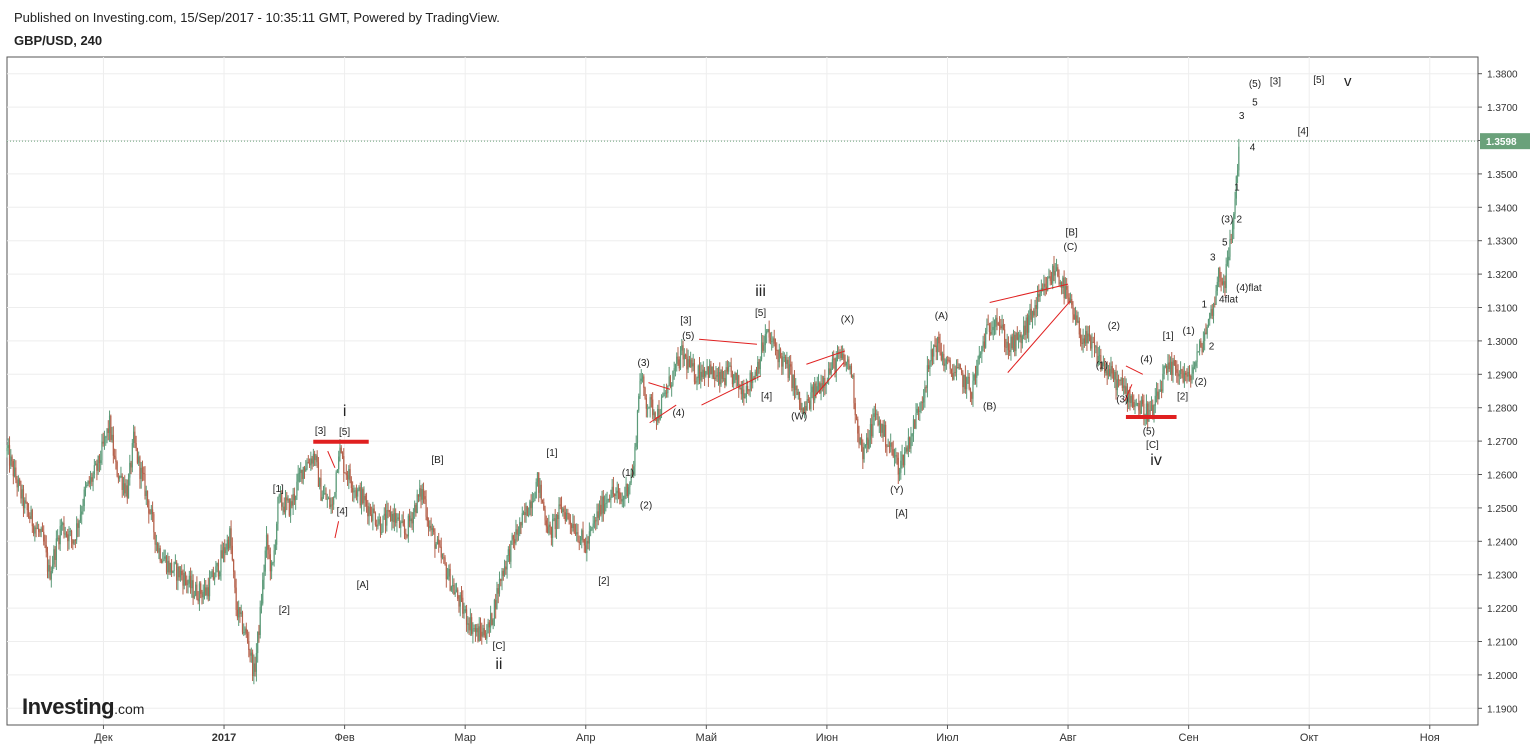 The height and width of the screenshot is (749, 1533). Describe the element at coordinates (585, 738) in the screenshot. I see `x-tick-label: Апр` at that location.